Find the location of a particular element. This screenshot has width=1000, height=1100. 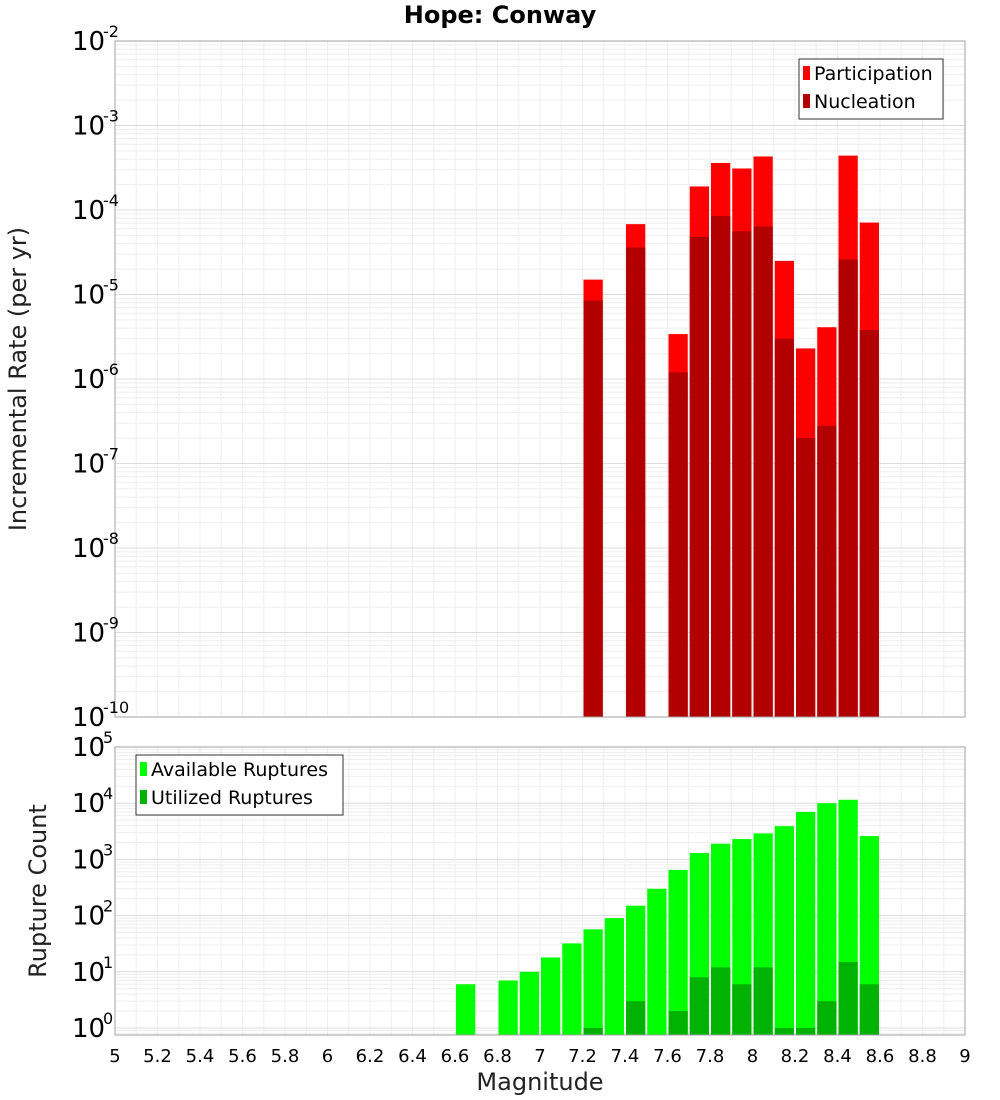

y-tick-exponent: 3 is located at coordinates (108, 849).